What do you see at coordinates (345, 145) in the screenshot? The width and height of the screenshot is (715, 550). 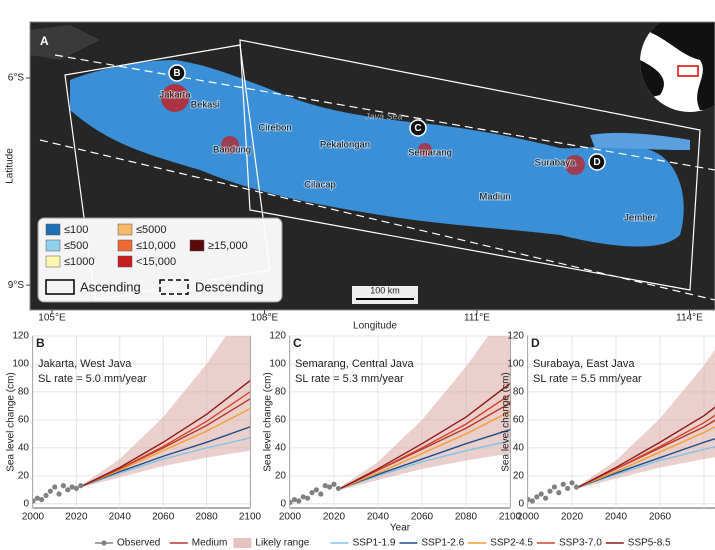 I see `city-label: Pekalongan` at bounding box center [345, 145].